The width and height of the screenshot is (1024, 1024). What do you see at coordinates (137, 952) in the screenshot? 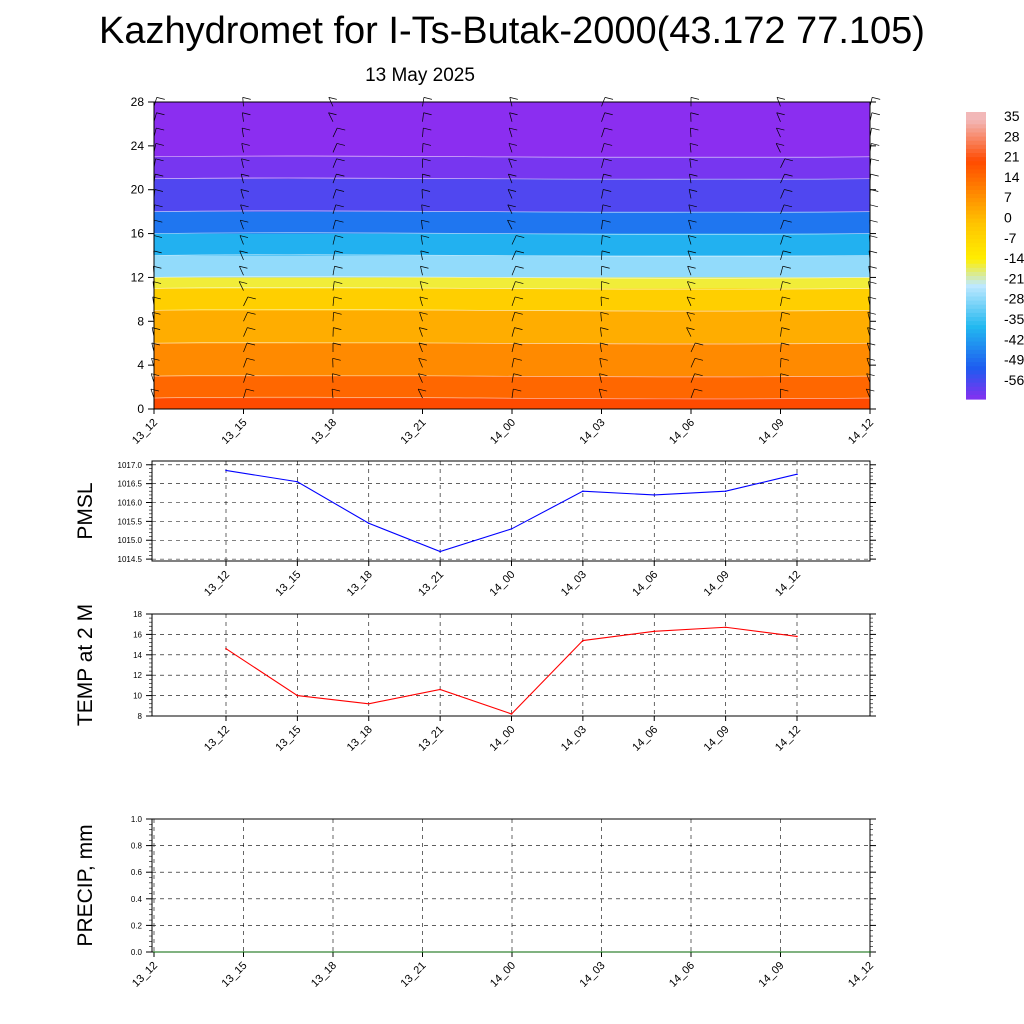
I see `y-tick-label: 0.0` at bounding box center [137, 952].